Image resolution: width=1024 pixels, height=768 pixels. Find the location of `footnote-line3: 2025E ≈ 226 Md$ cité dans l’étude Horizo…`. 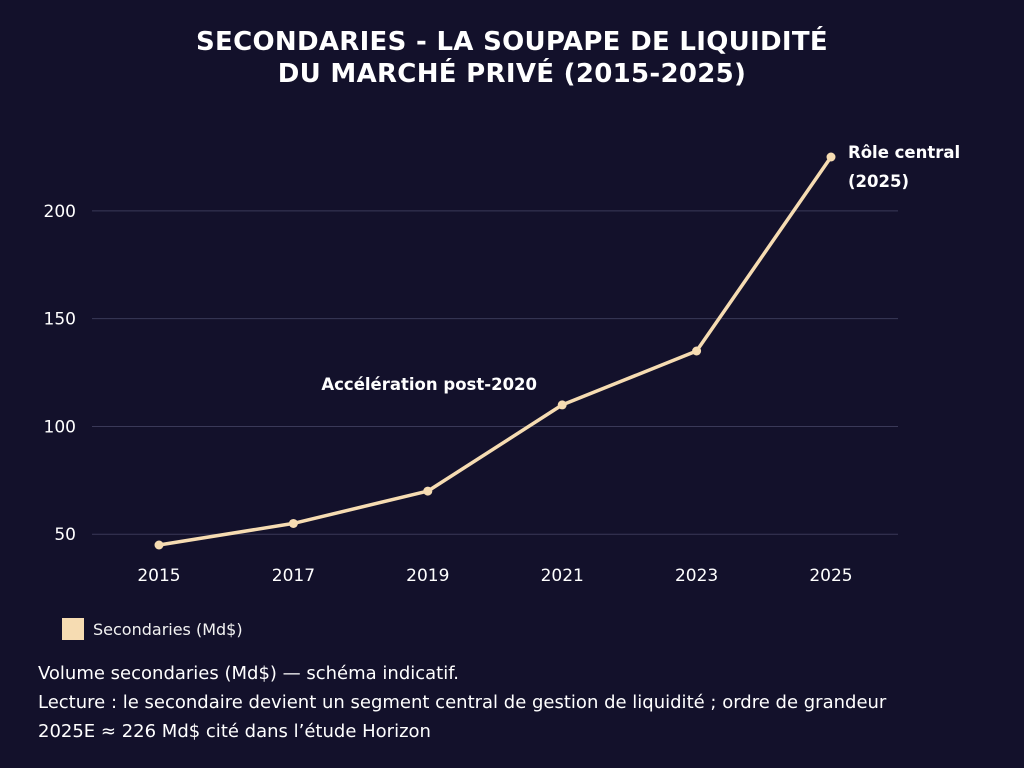

footnote-line3: 2025E ≈ 226 Md$ cité dans l’étude Horizo… is located at coordinates (234, 731).